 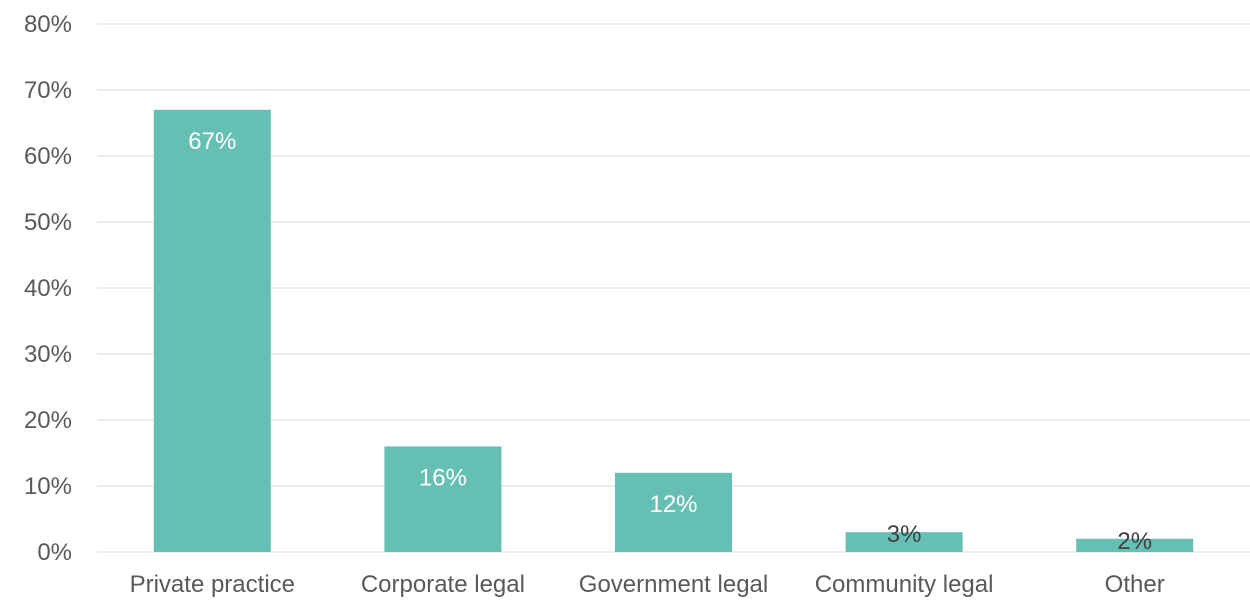 I want to click on data-label: 3%, so click(x=904, y=534).